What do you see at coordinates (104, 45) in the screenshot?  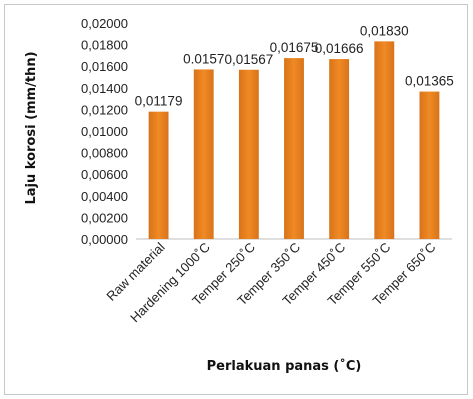 I see `y-tick-label: 0,01800` at bounding box center [104, 45].